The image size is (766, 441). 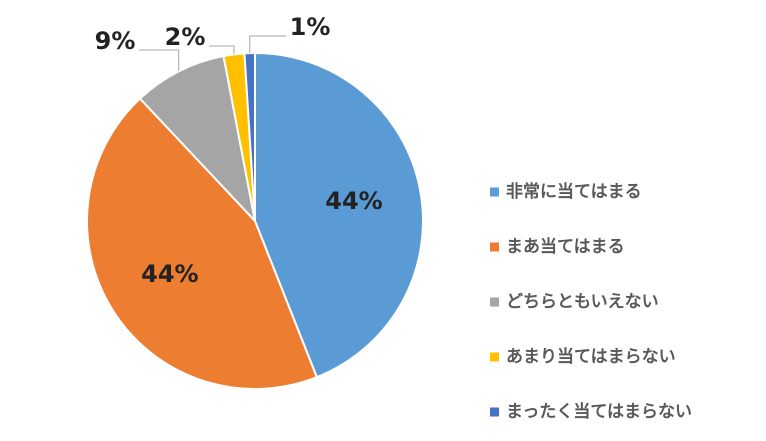 I want to click on data-label: 2%, so click(x=185, y=37).